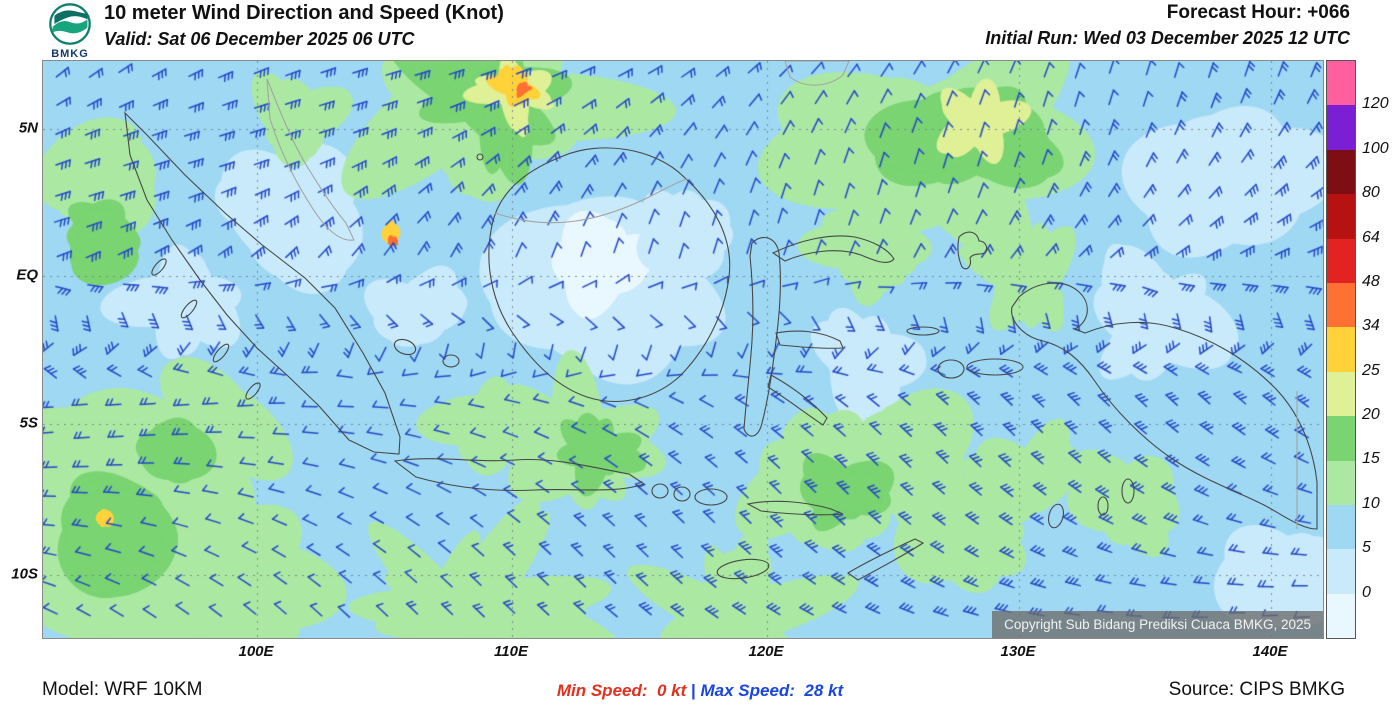  I want to click on model-label: Model: WRF 10KM, so click(122, 689).